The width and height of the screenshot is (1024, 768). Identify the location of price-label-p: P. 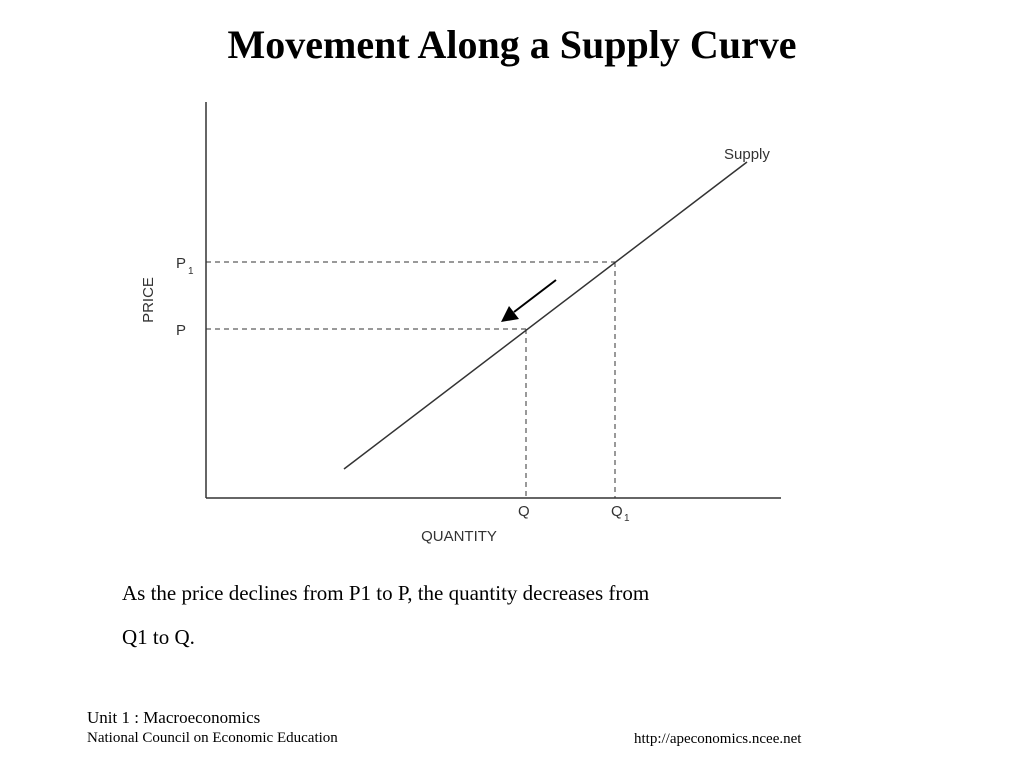
(181, 330).